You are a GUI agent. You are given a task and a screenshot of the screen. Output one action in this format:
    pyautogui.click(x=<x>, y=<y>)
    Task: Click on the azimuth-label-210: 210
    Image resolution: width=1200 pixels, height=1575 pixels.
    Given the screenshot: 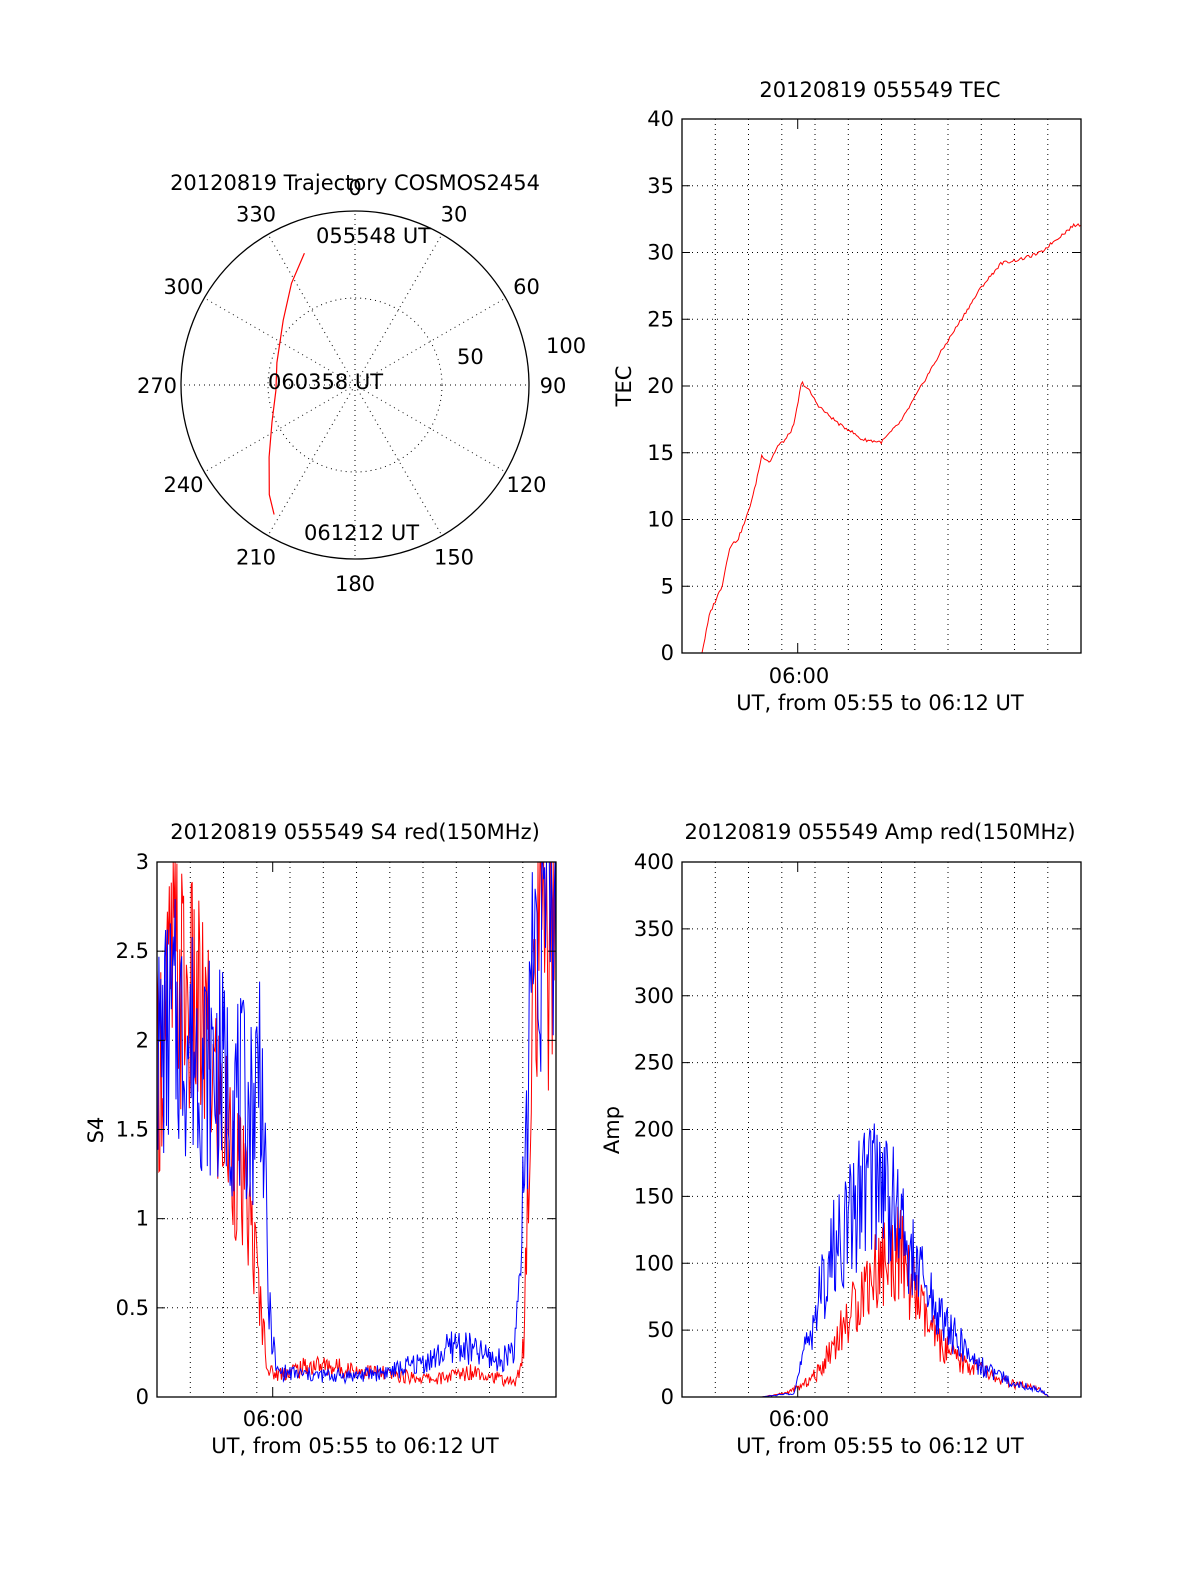 What is the action you would take?
    pyautogui.click(x=256, y=558)
    